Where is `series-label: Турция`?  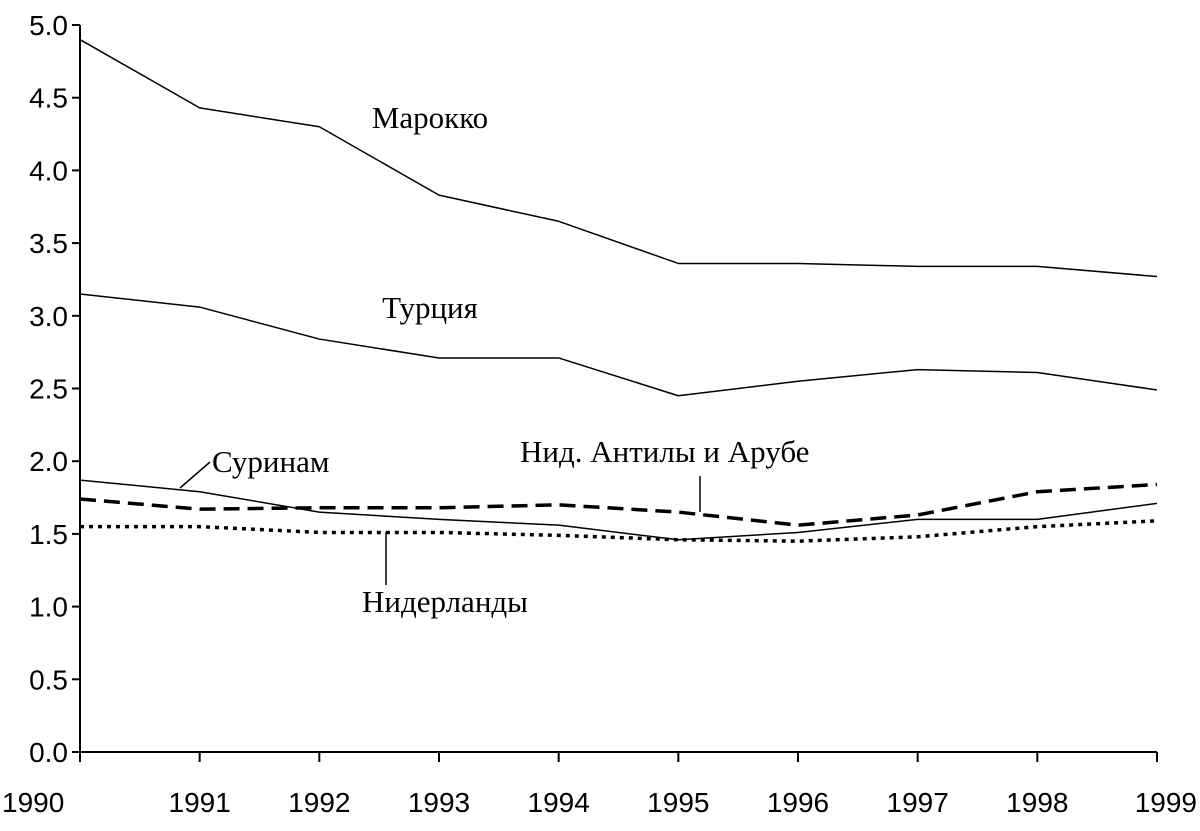
series-label: Турция is located at coordinates (430, 307).